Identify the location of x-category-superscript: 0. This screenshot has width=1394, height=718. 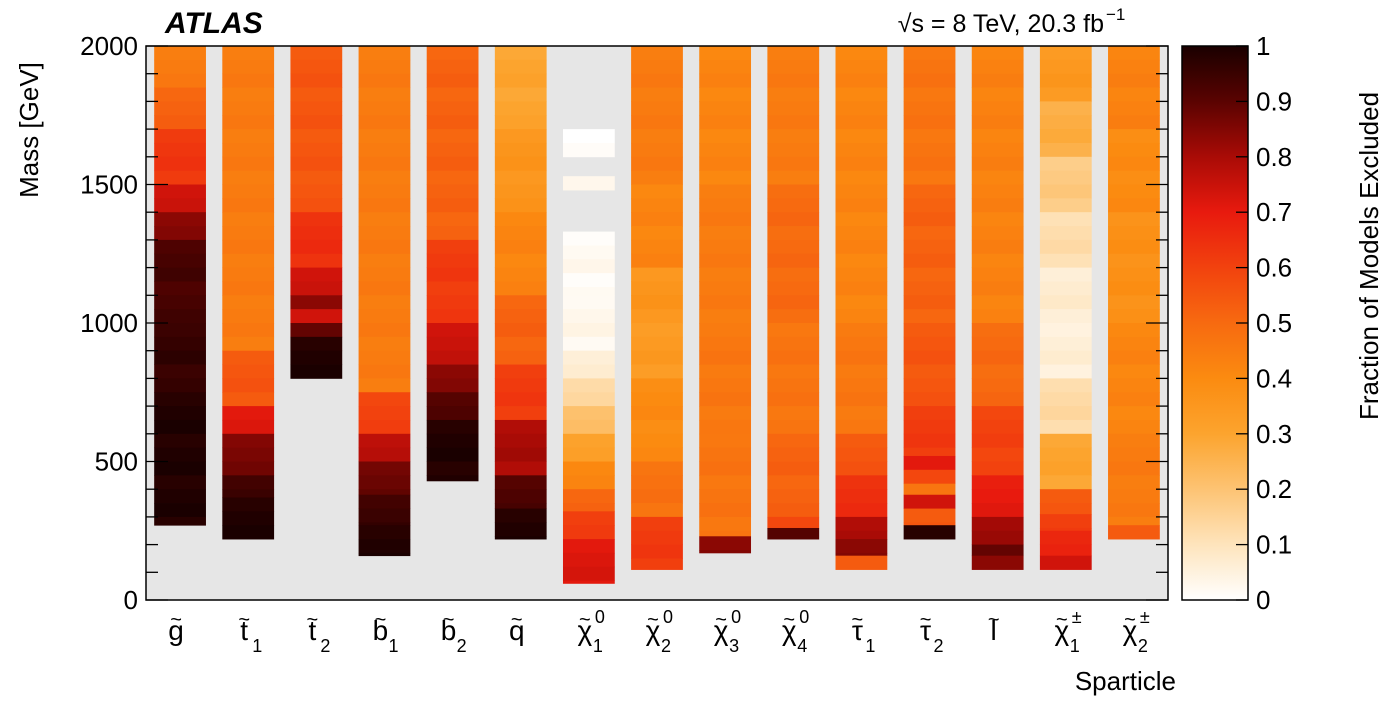
(804, 617).